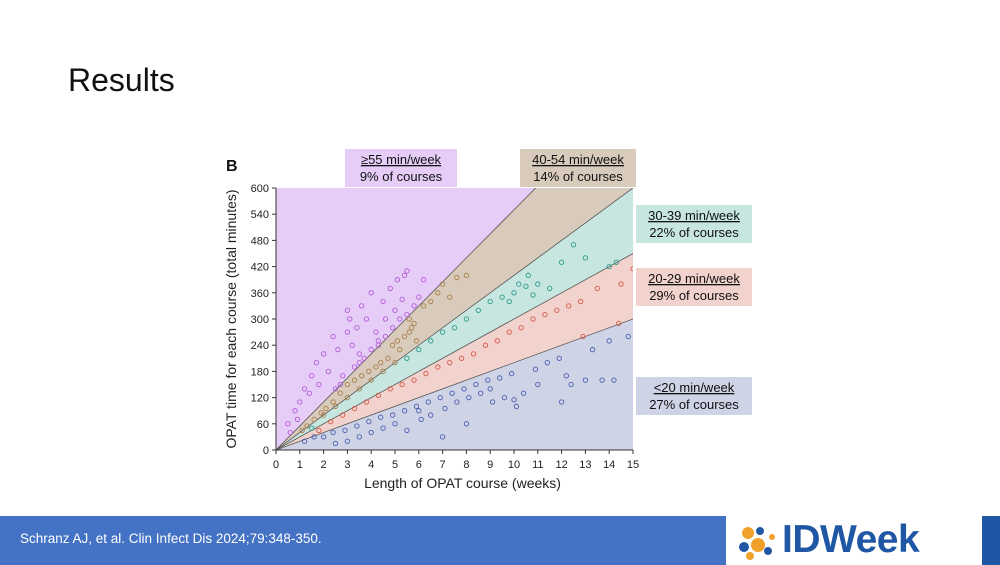 This screenshot has height=565, width=1000. I want to click on legend-share-label: 9% of courses, so click(401, 176).